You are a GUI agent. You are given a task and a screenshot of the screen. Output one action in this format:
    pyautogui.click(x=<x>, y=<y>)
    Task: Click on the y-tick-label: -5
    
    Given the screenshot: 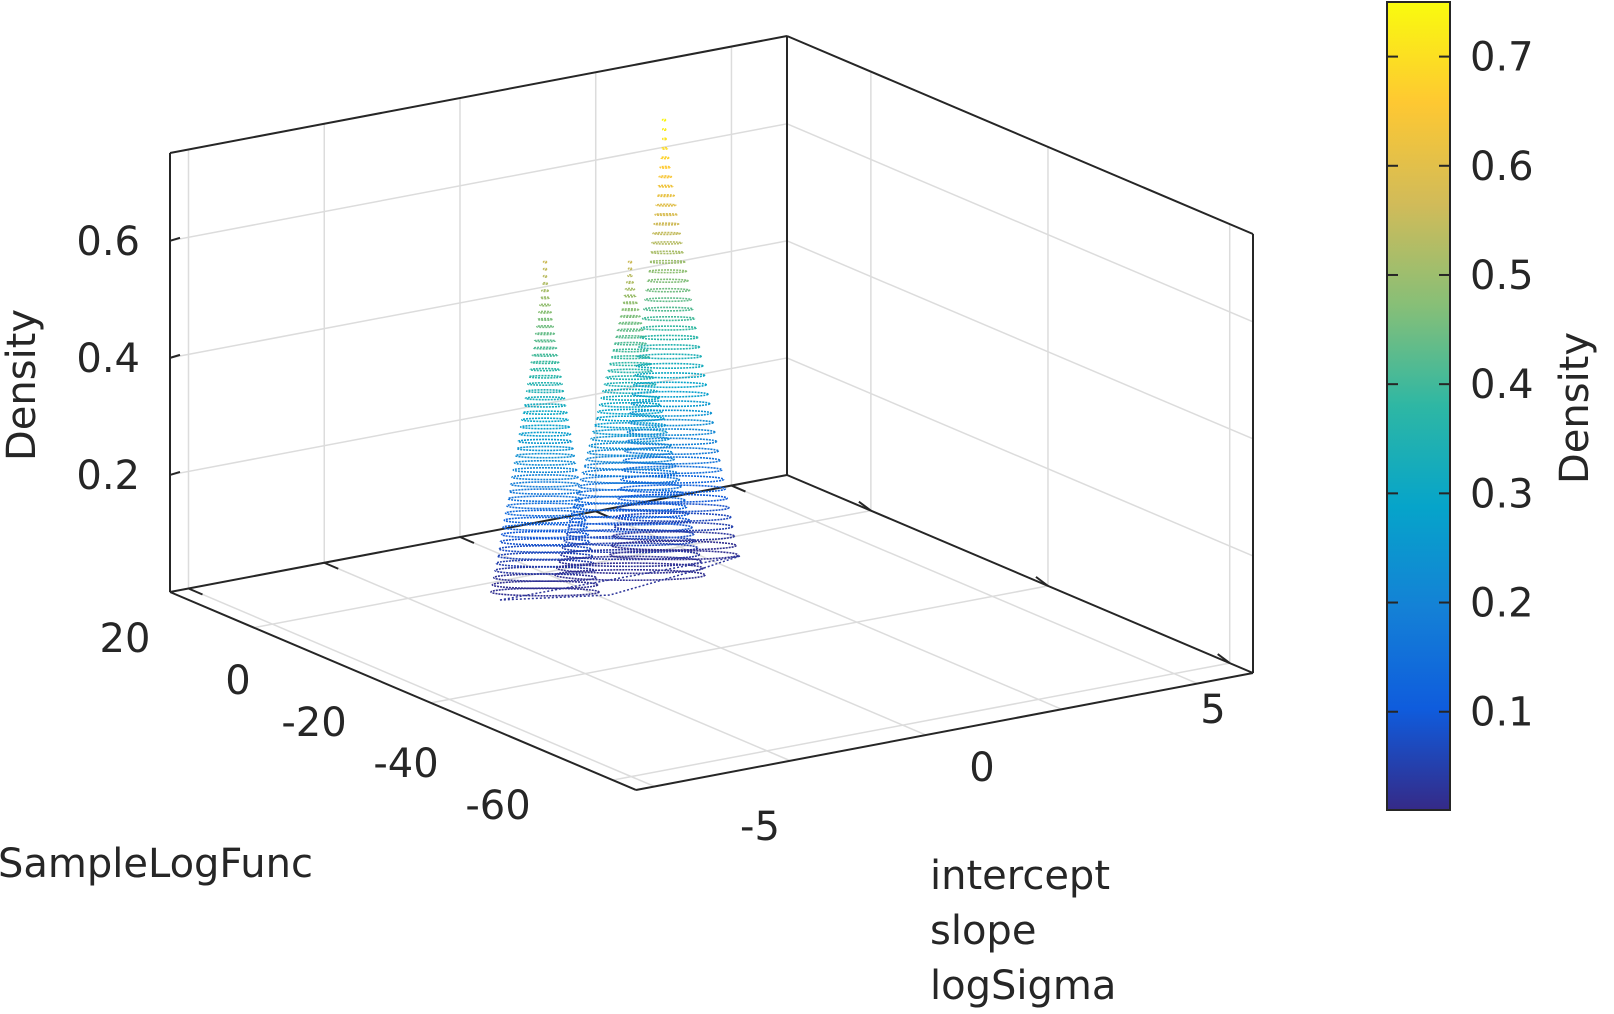 What is the action you would take?
    pyautogui.click(x=760, y=827)
    